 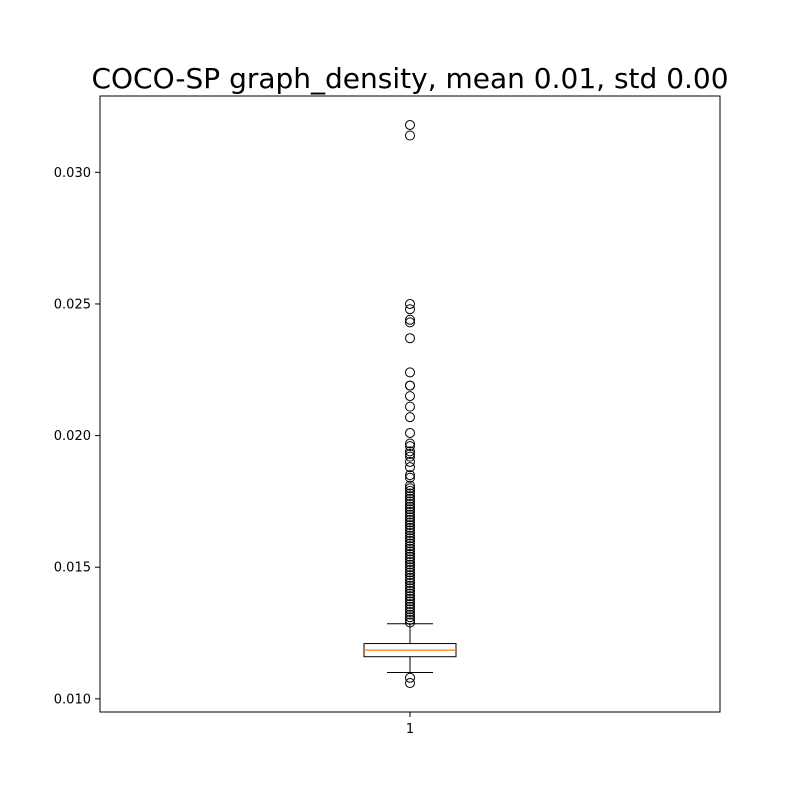 What do you see at coordinates (72, 568) in the screenshot?
I see `y-tick-label: 0.015` at bounding box center [72, 568].